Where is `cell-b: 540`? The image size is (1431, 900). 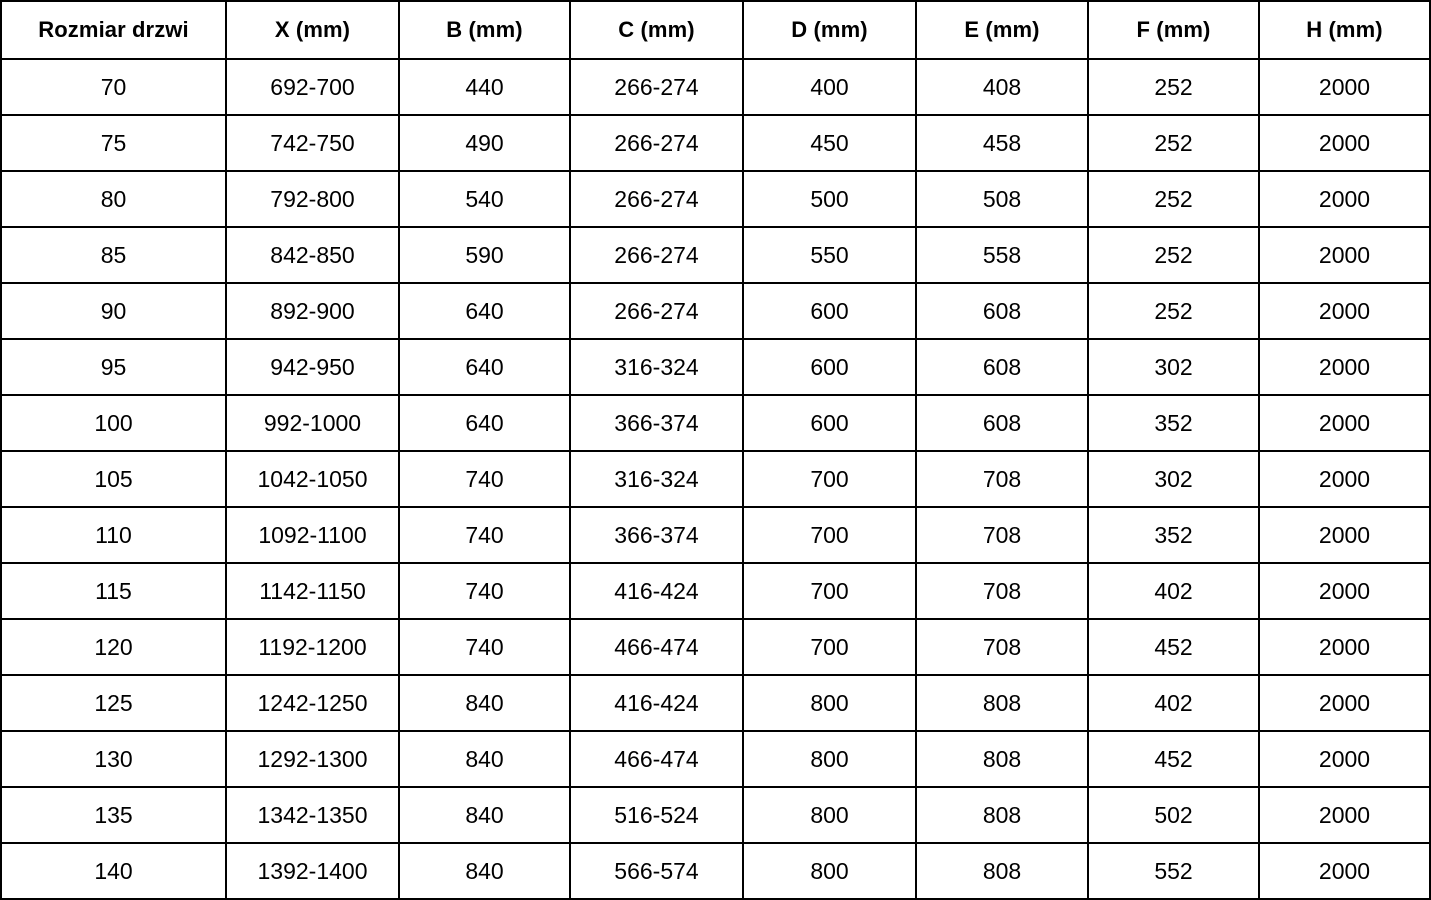 cell-b: 540 is located at coordinates (484, 199).